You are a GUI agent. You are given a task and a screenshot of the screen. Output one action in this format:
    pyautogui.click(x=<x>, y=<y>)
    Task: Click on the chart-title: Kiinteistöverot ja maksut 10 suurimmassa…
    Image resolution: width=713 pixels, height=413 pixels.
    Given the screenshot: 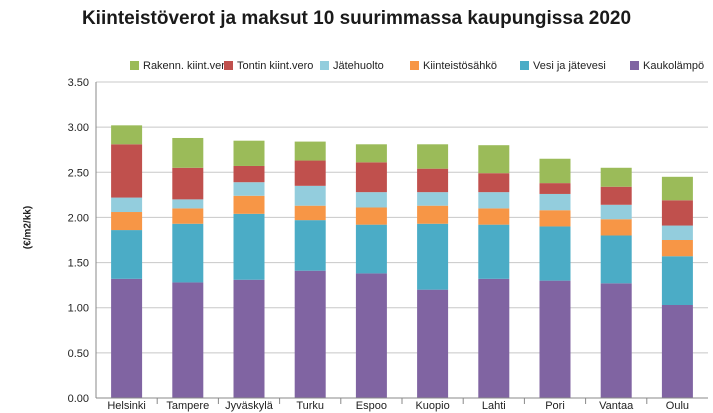 What is the action you would take?
    pyautogui.click(x=356, y=18)
    